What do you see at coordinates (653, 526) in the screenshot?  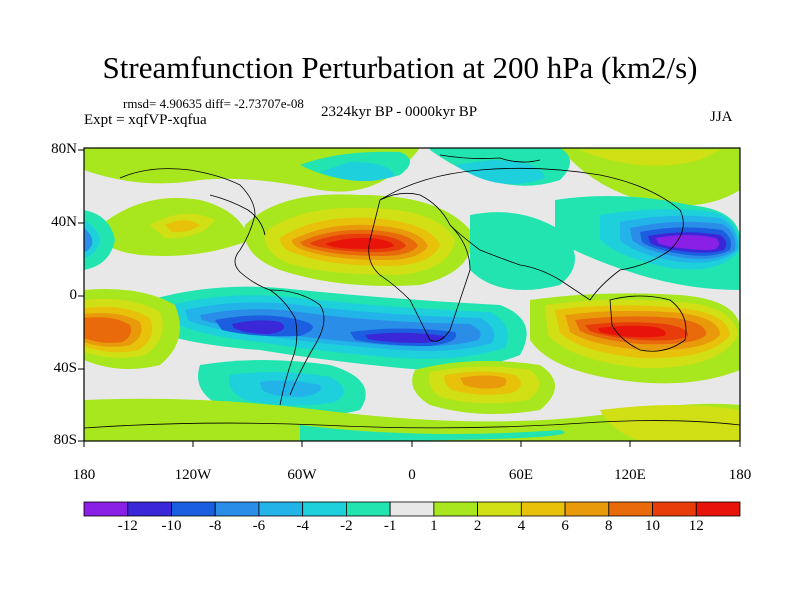 I see `colorbar-label: 10` at bounding box center [653, 526].